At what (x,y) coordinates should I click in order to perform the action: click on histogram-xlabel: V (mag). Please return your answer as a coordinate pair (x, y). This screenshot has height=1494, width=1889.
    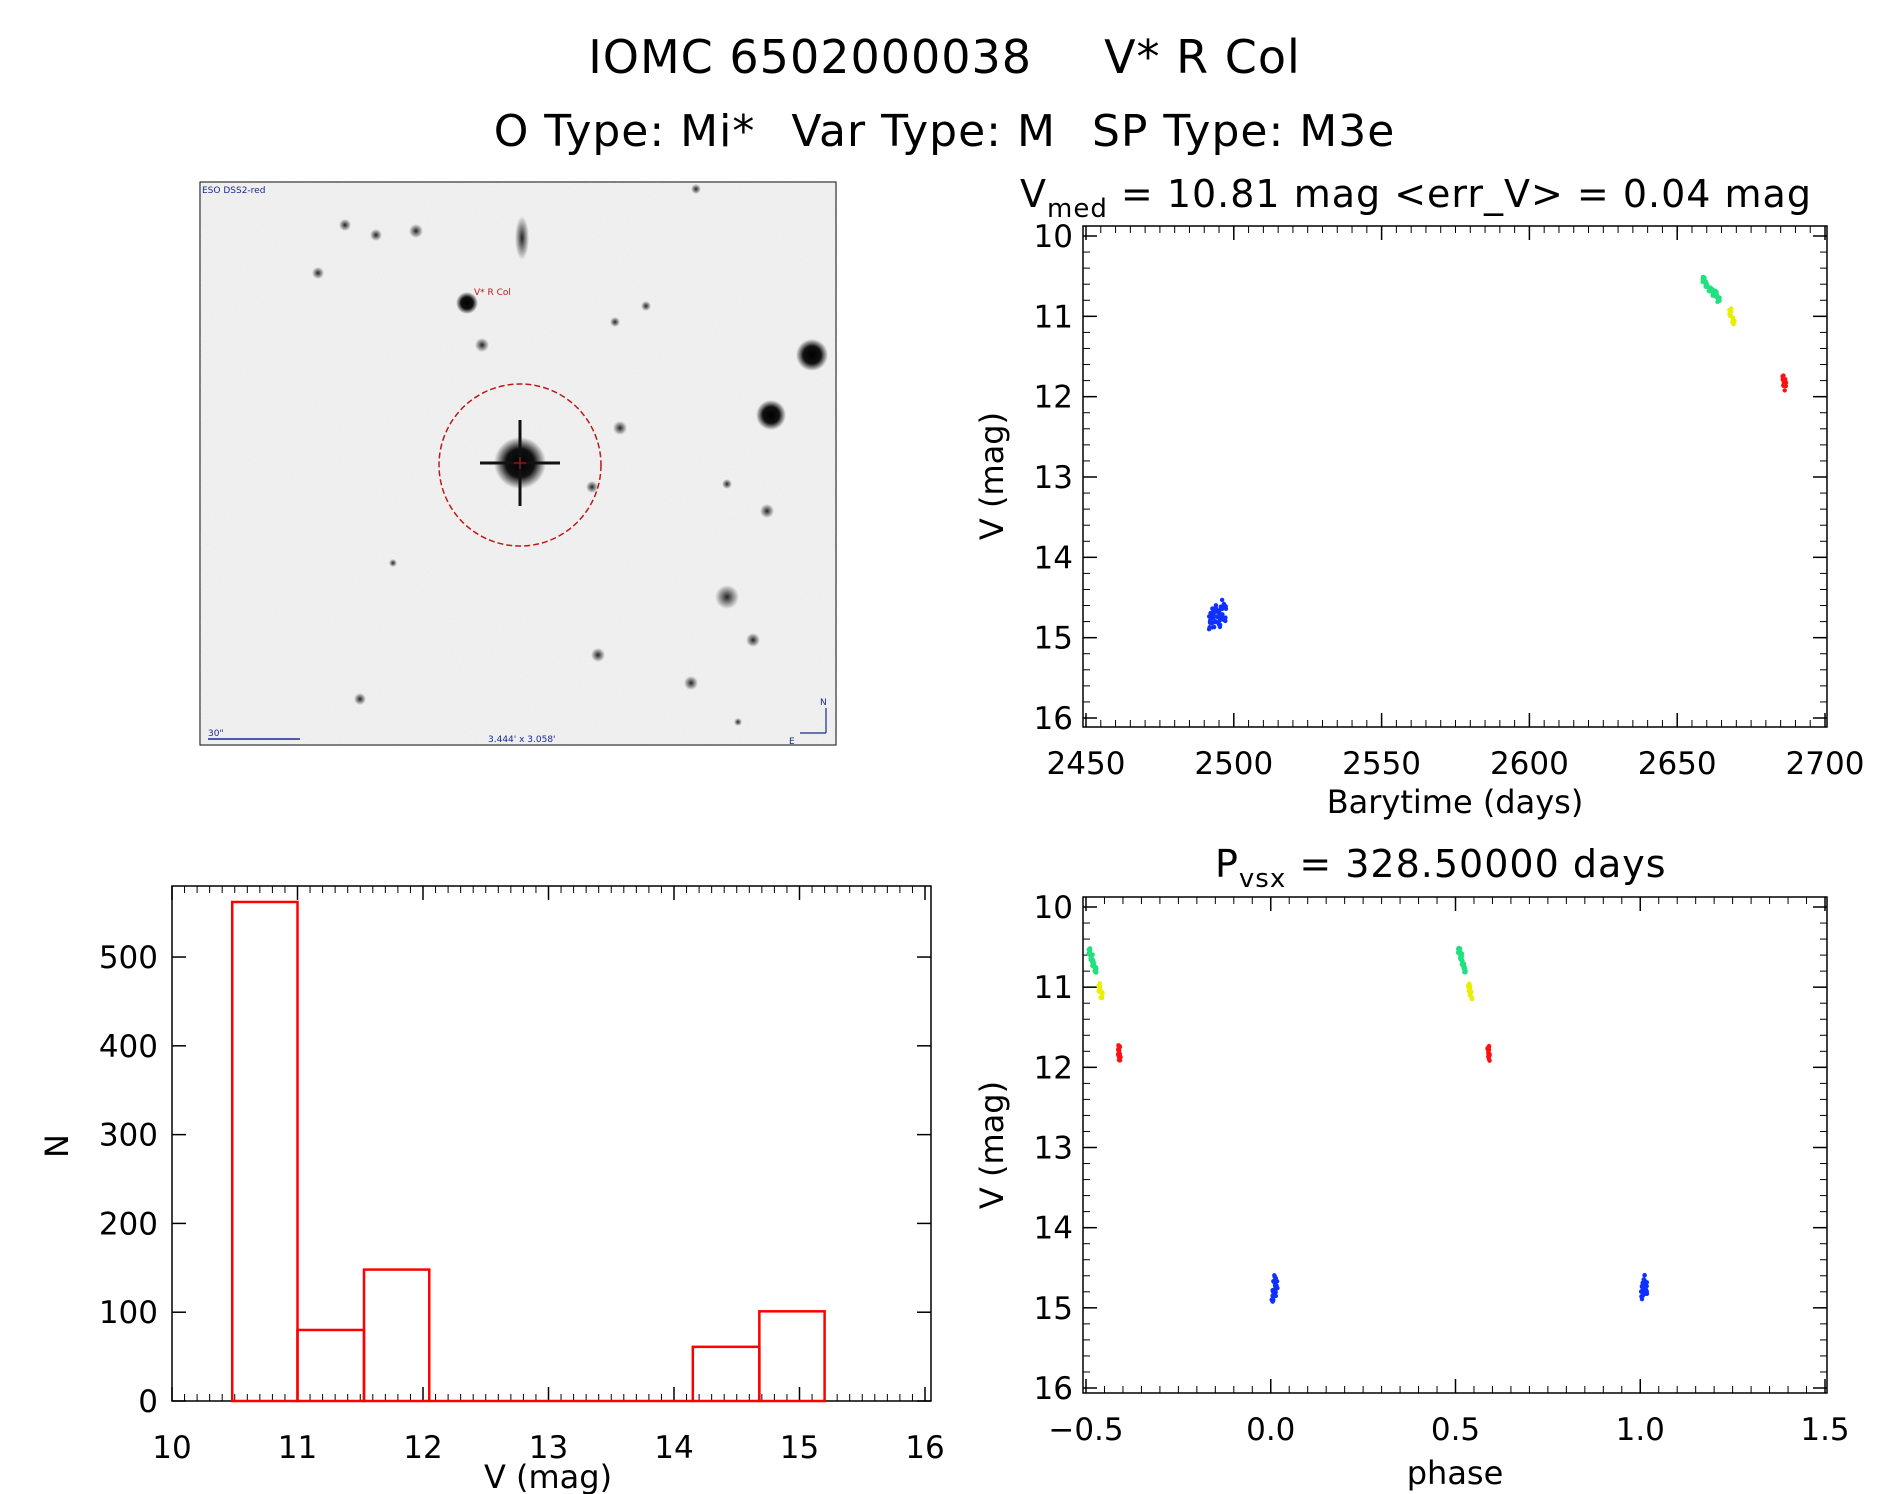
    Looking at the image, I should click on (548, 1476).